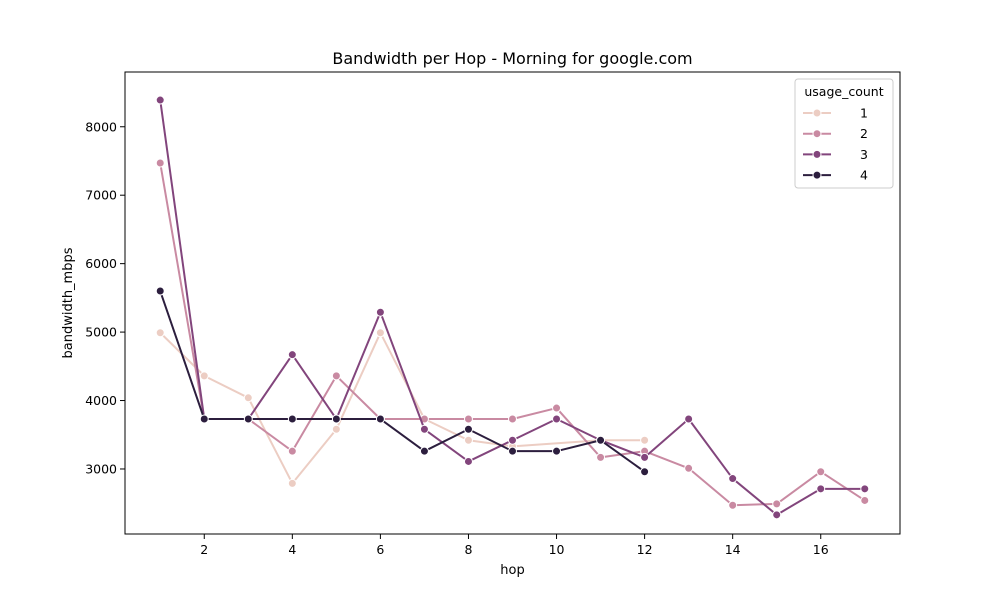 This screenshot has width=1000, height=600. What do you see at coordinates (864, 154) in the screenshot?
I see `legend-label: 3` at bounding box center [864, 154].